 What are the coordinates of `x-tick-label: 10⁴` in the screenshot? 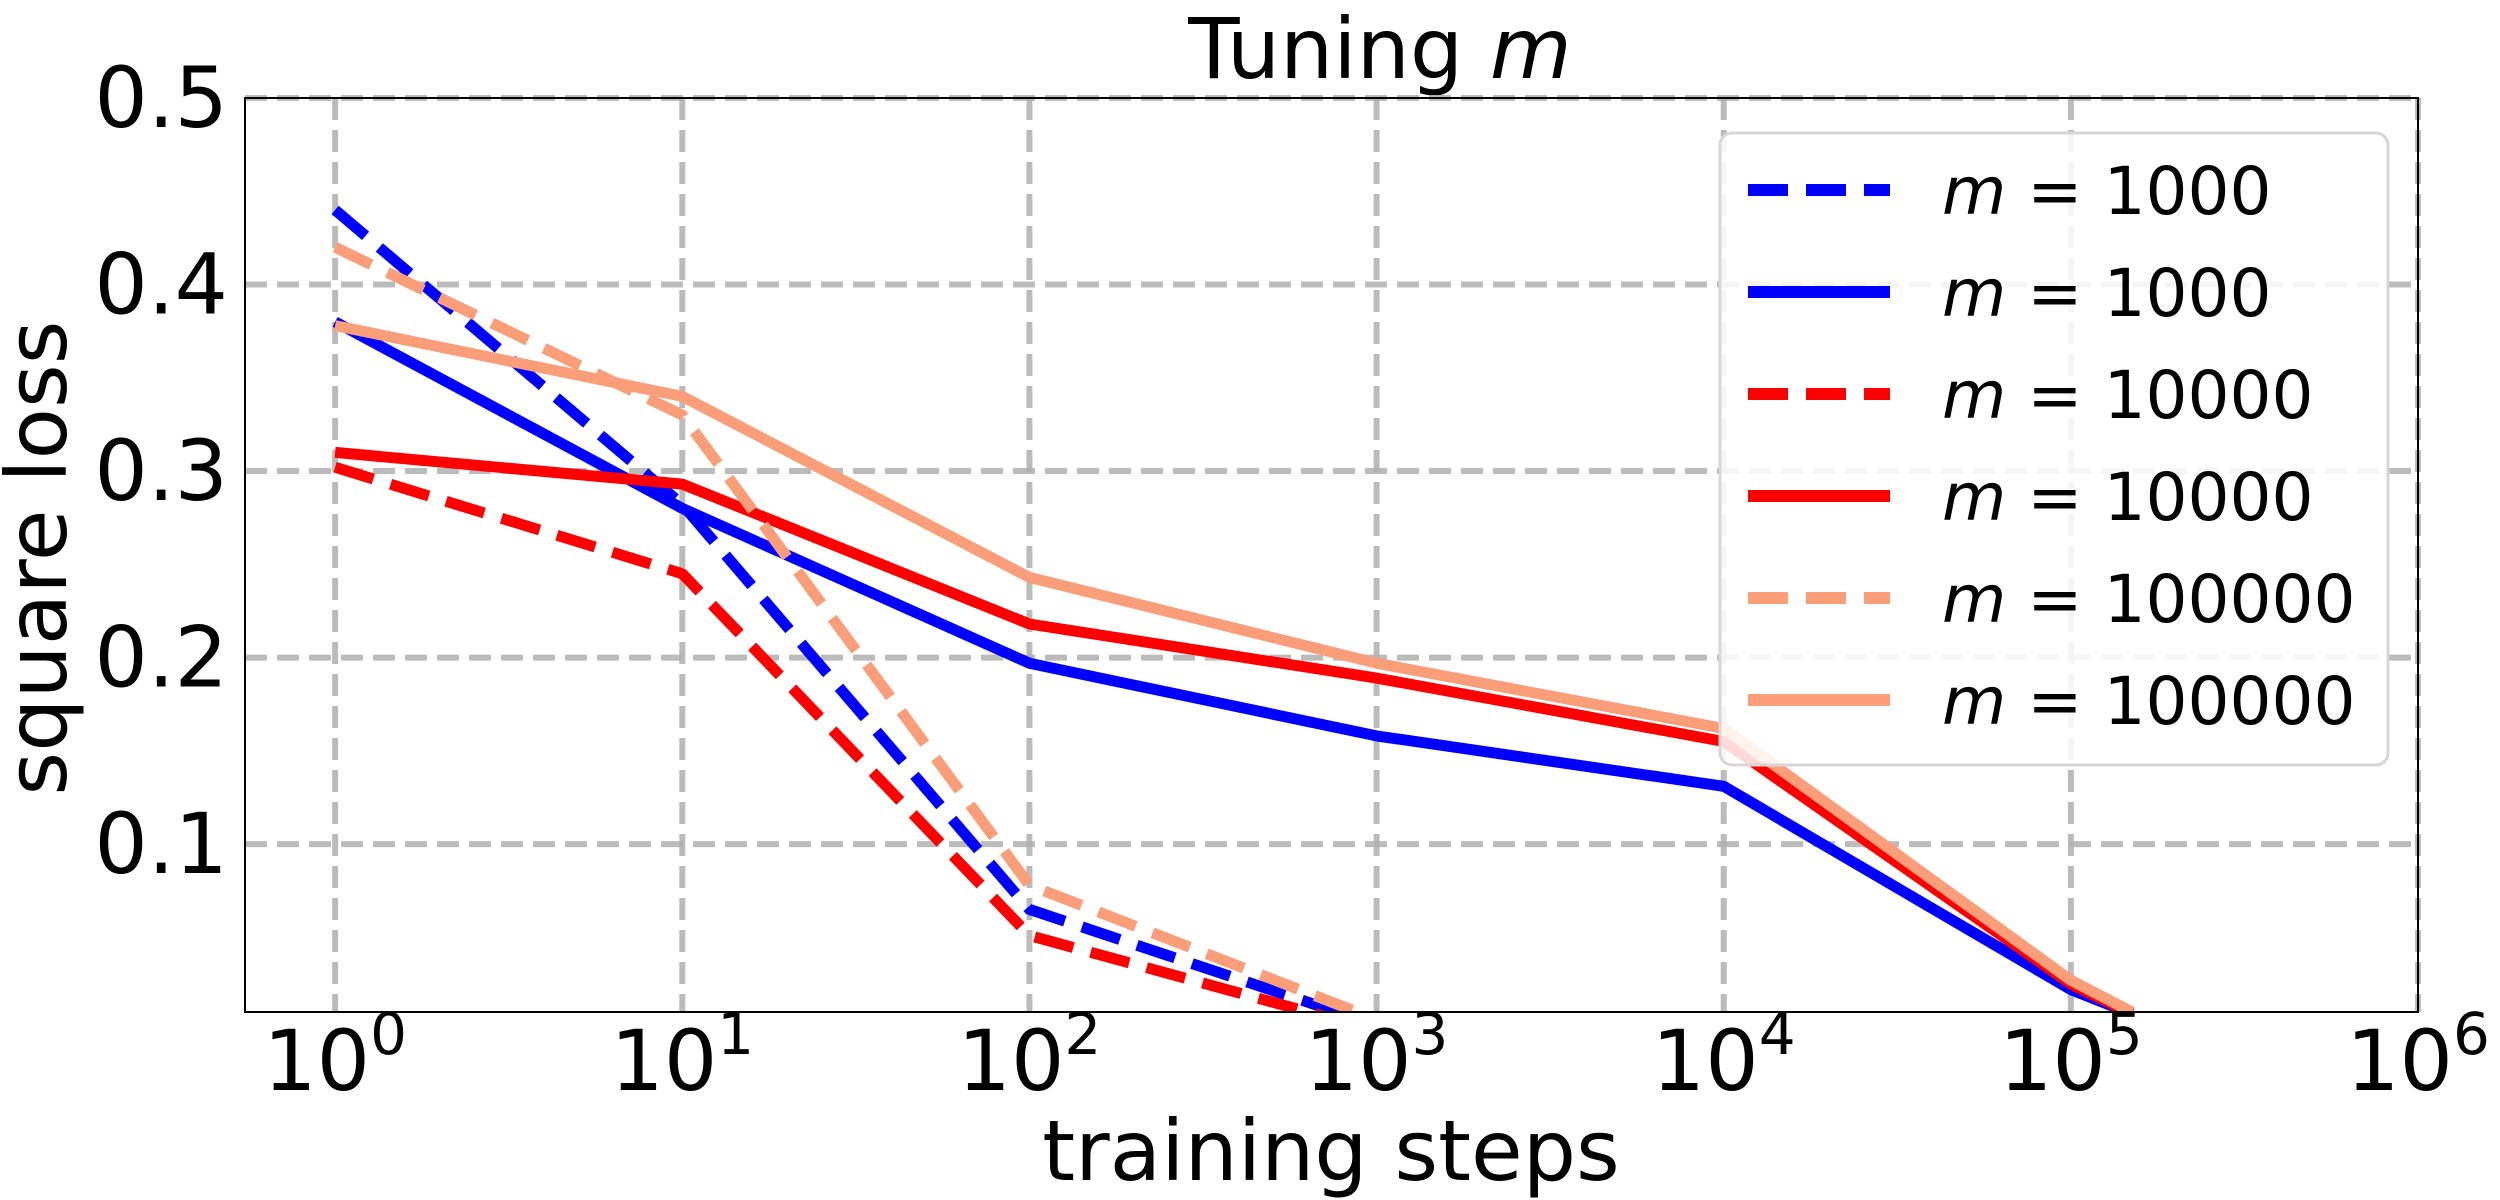 It's located at (1724, 1055).